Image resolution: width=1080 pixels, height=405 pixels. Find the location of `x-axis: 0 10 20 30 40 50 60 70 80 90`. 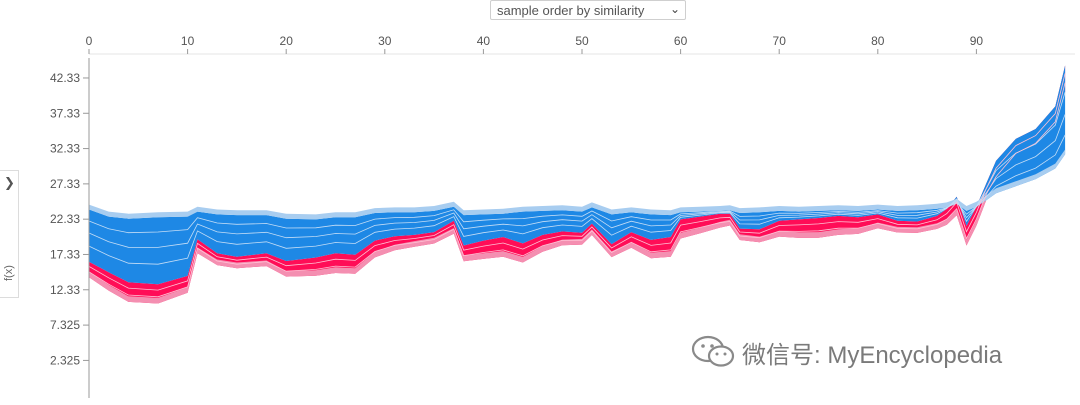

x-axis: 0 10 20 30 40 50 60 70 80 90 is located at coordinates (580, 44).